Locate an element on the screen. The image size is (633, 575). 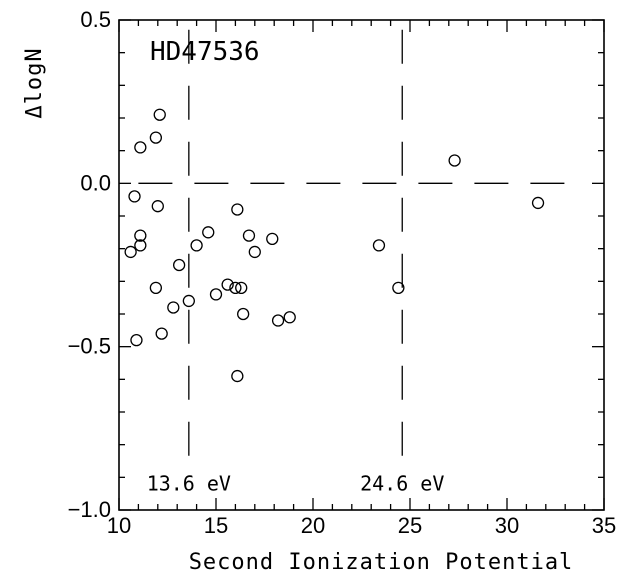
chart-title: HD47536 is located at coordinates (205, 52).